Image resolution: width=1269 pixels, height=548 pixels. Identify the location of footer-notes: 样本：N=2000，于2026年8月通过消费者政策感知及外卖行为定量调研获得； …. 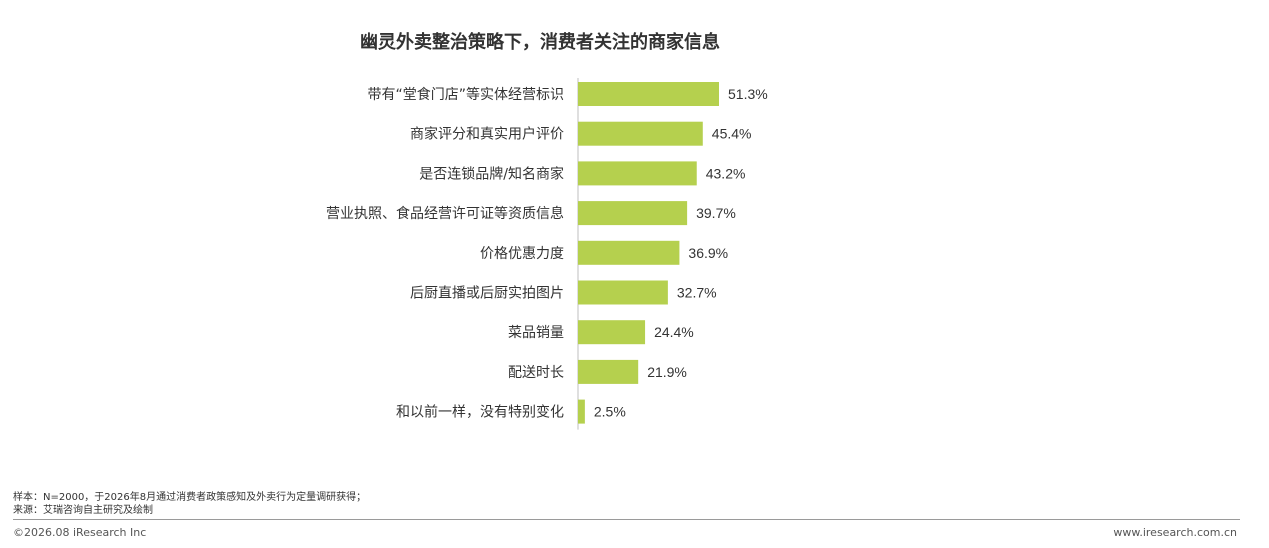
(189, 504).